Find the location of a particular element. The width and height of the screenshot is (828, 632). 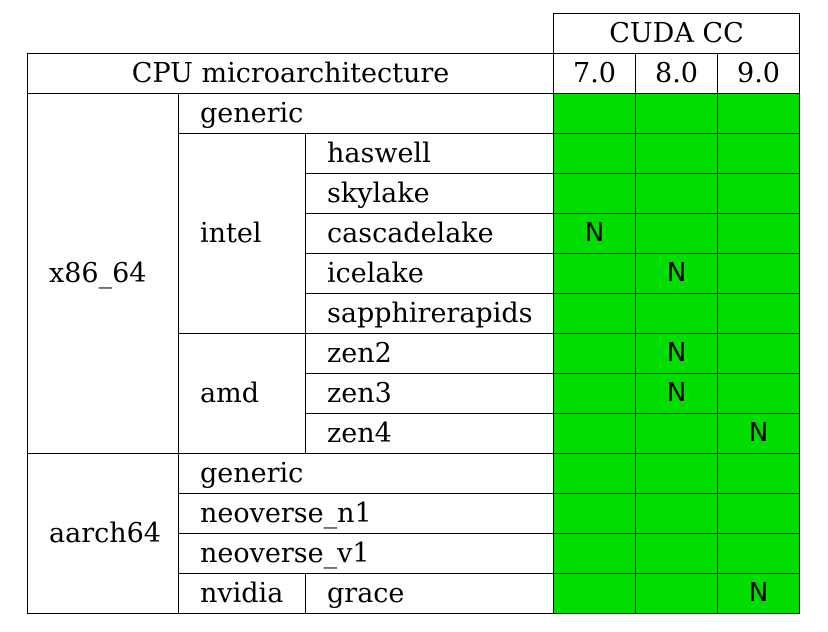

microarch-cell: icelake is located at coordinates (429, 273).